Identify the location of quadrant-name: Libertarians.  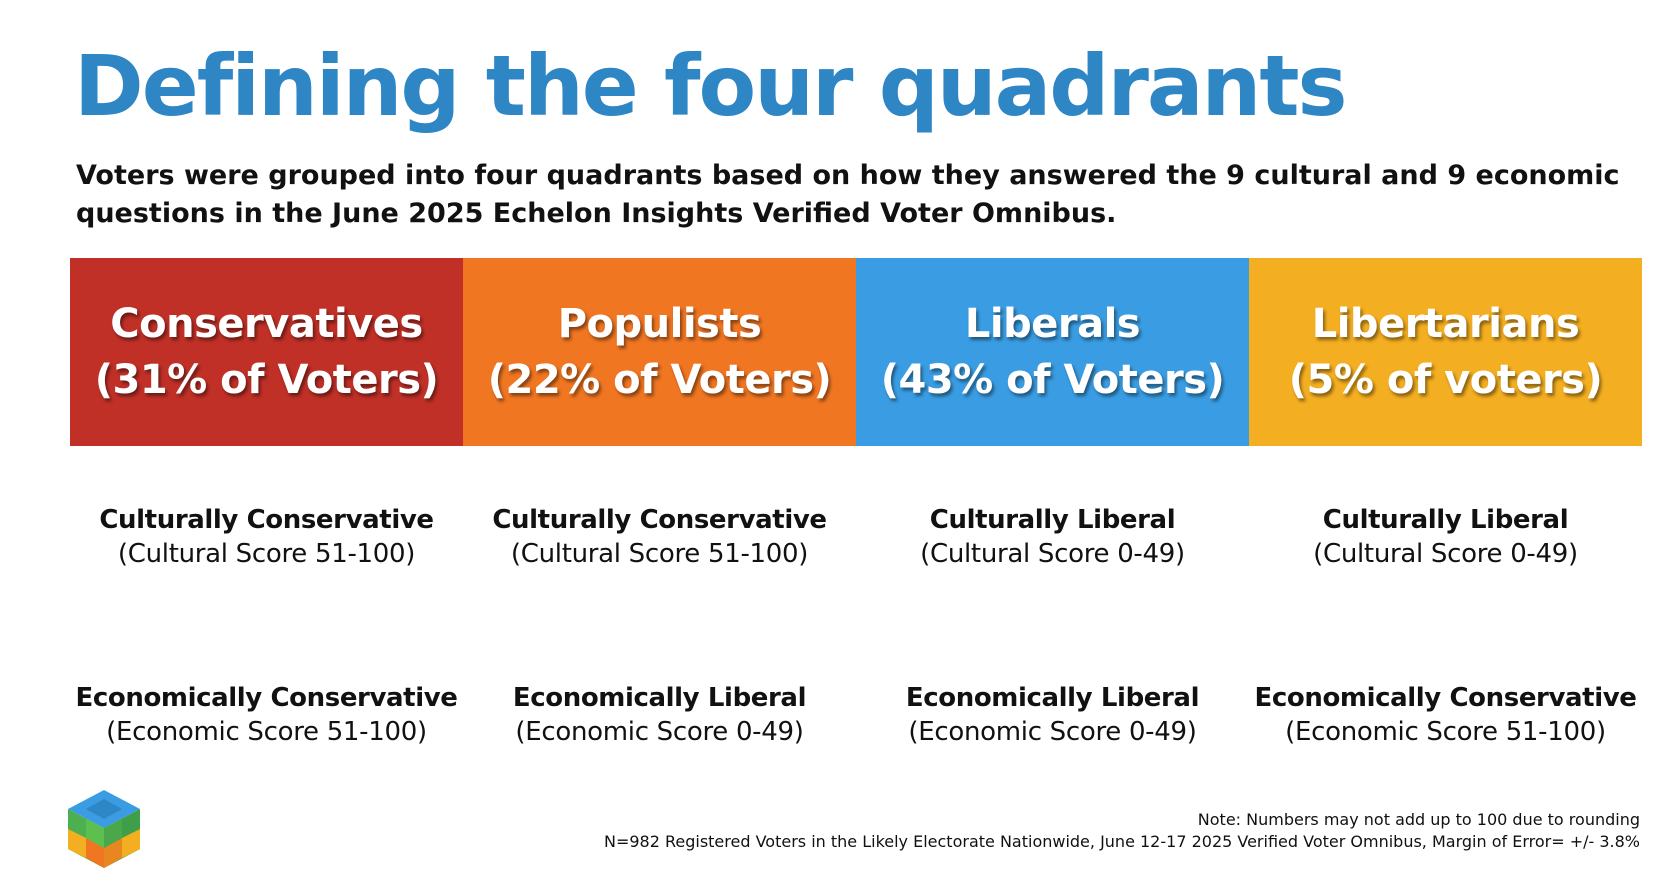
(1445, 324).